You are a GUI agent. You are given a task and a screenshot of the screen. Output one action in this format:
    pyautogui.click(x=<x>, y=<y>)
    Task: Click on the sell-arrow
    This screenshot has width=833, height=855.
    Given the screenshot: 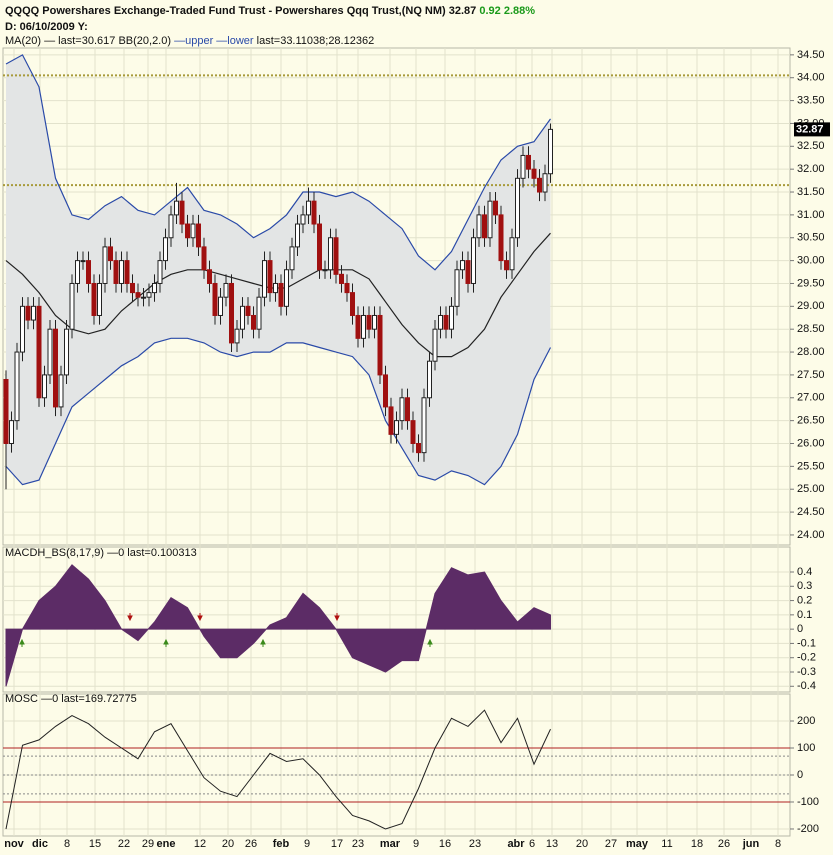 What is the action you would take?
    pyautogui.click(x=200, y=617)
    